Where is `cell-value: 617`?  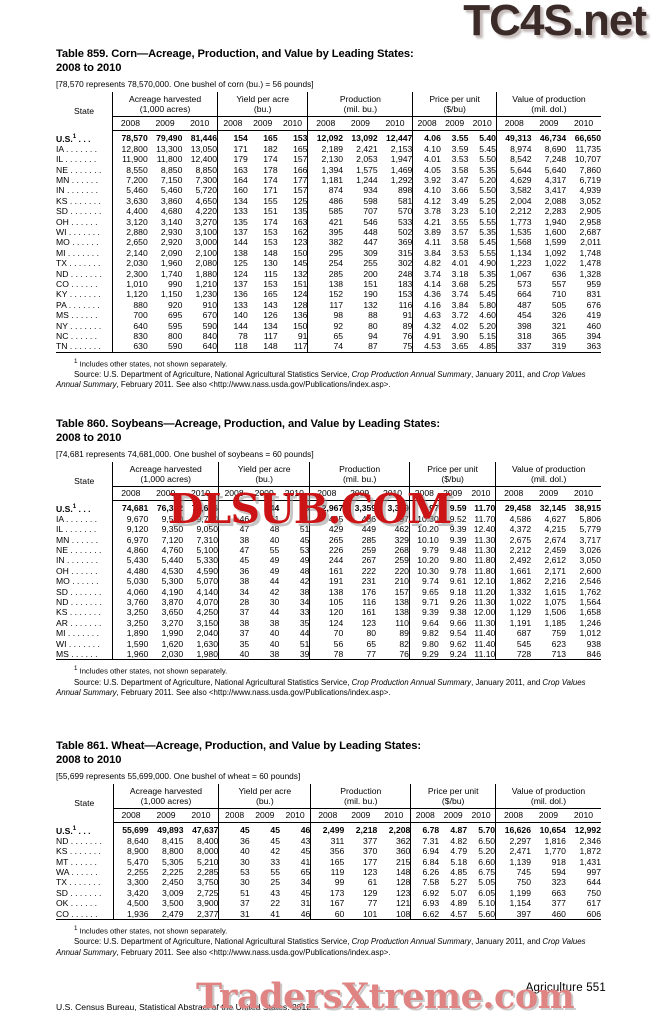
cell-value: 617 is located at coordinates (593, 903).